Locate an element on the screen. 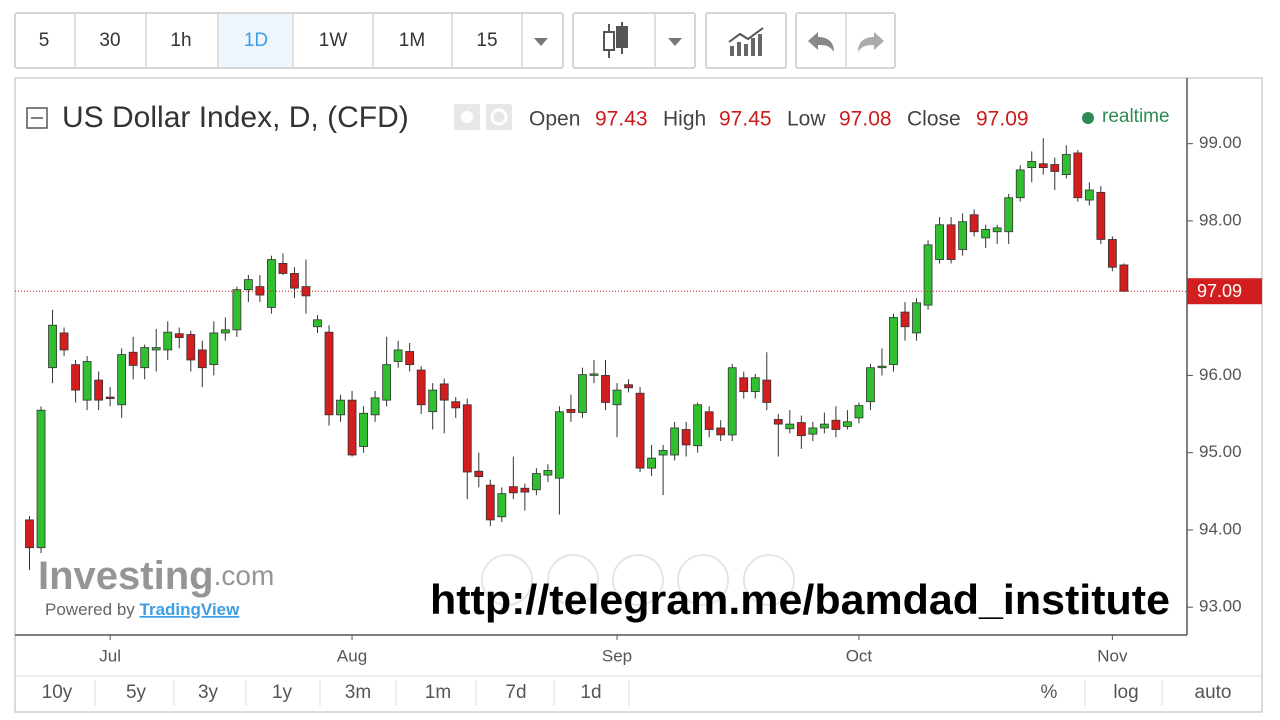  indicators-icon is located at coordinates (746, 41).